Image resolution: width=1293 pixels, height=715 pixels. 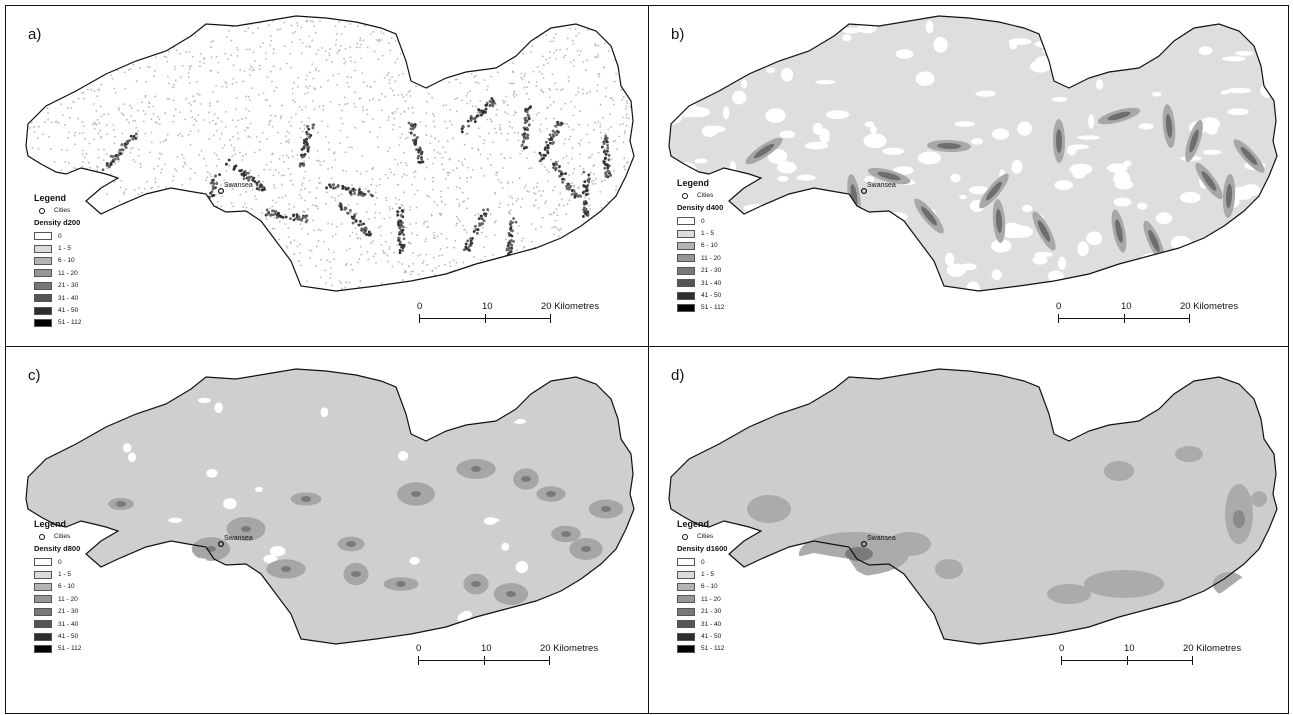 I want to click on density-legend-title: Density d800, so click(x=57, y=548).